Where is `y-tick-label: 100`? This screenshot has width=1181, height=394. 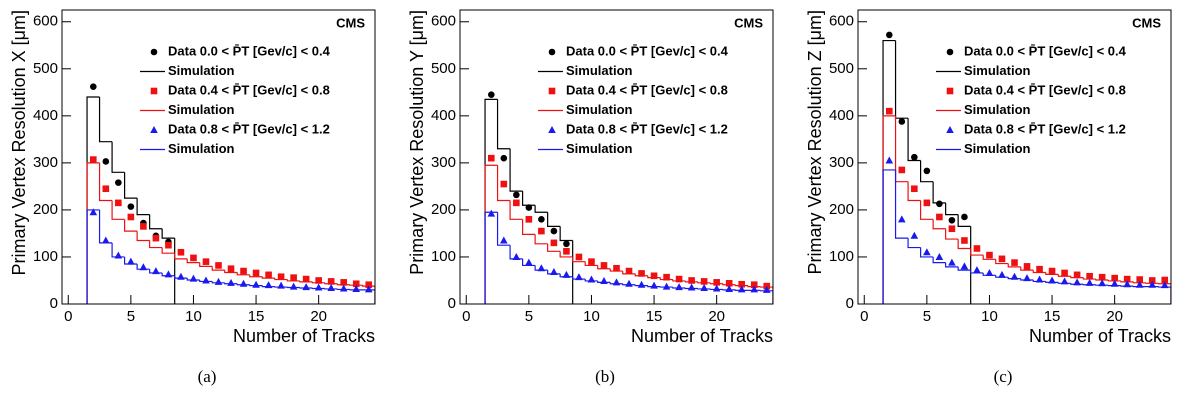 y-tick-label: 100 is located at coordinates (443, 256).